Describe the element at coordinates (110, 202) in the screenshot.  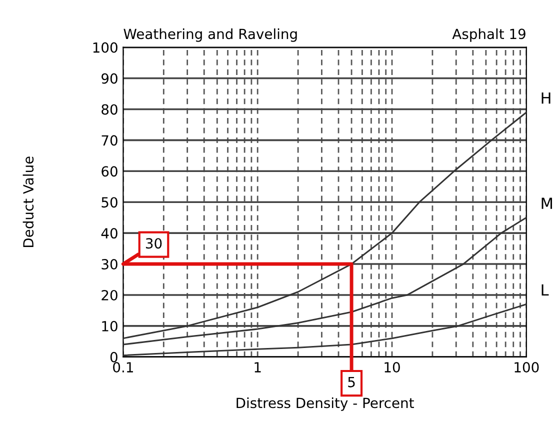
I see `y-tick-label: 50` at that location.